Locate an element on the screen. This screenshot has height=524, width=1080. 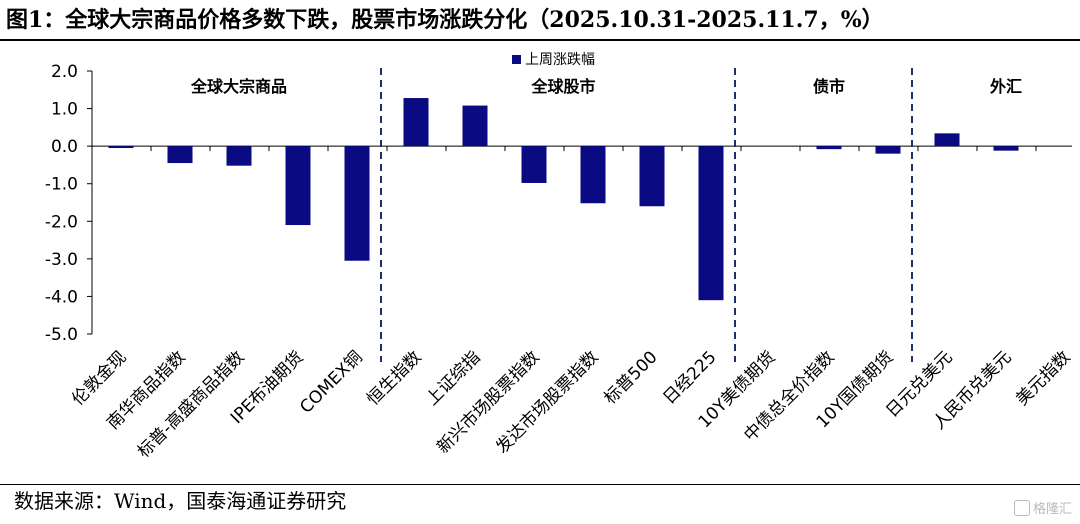
x-tick-label: 发达市场股票指数 is located at coordinates (547, 402).